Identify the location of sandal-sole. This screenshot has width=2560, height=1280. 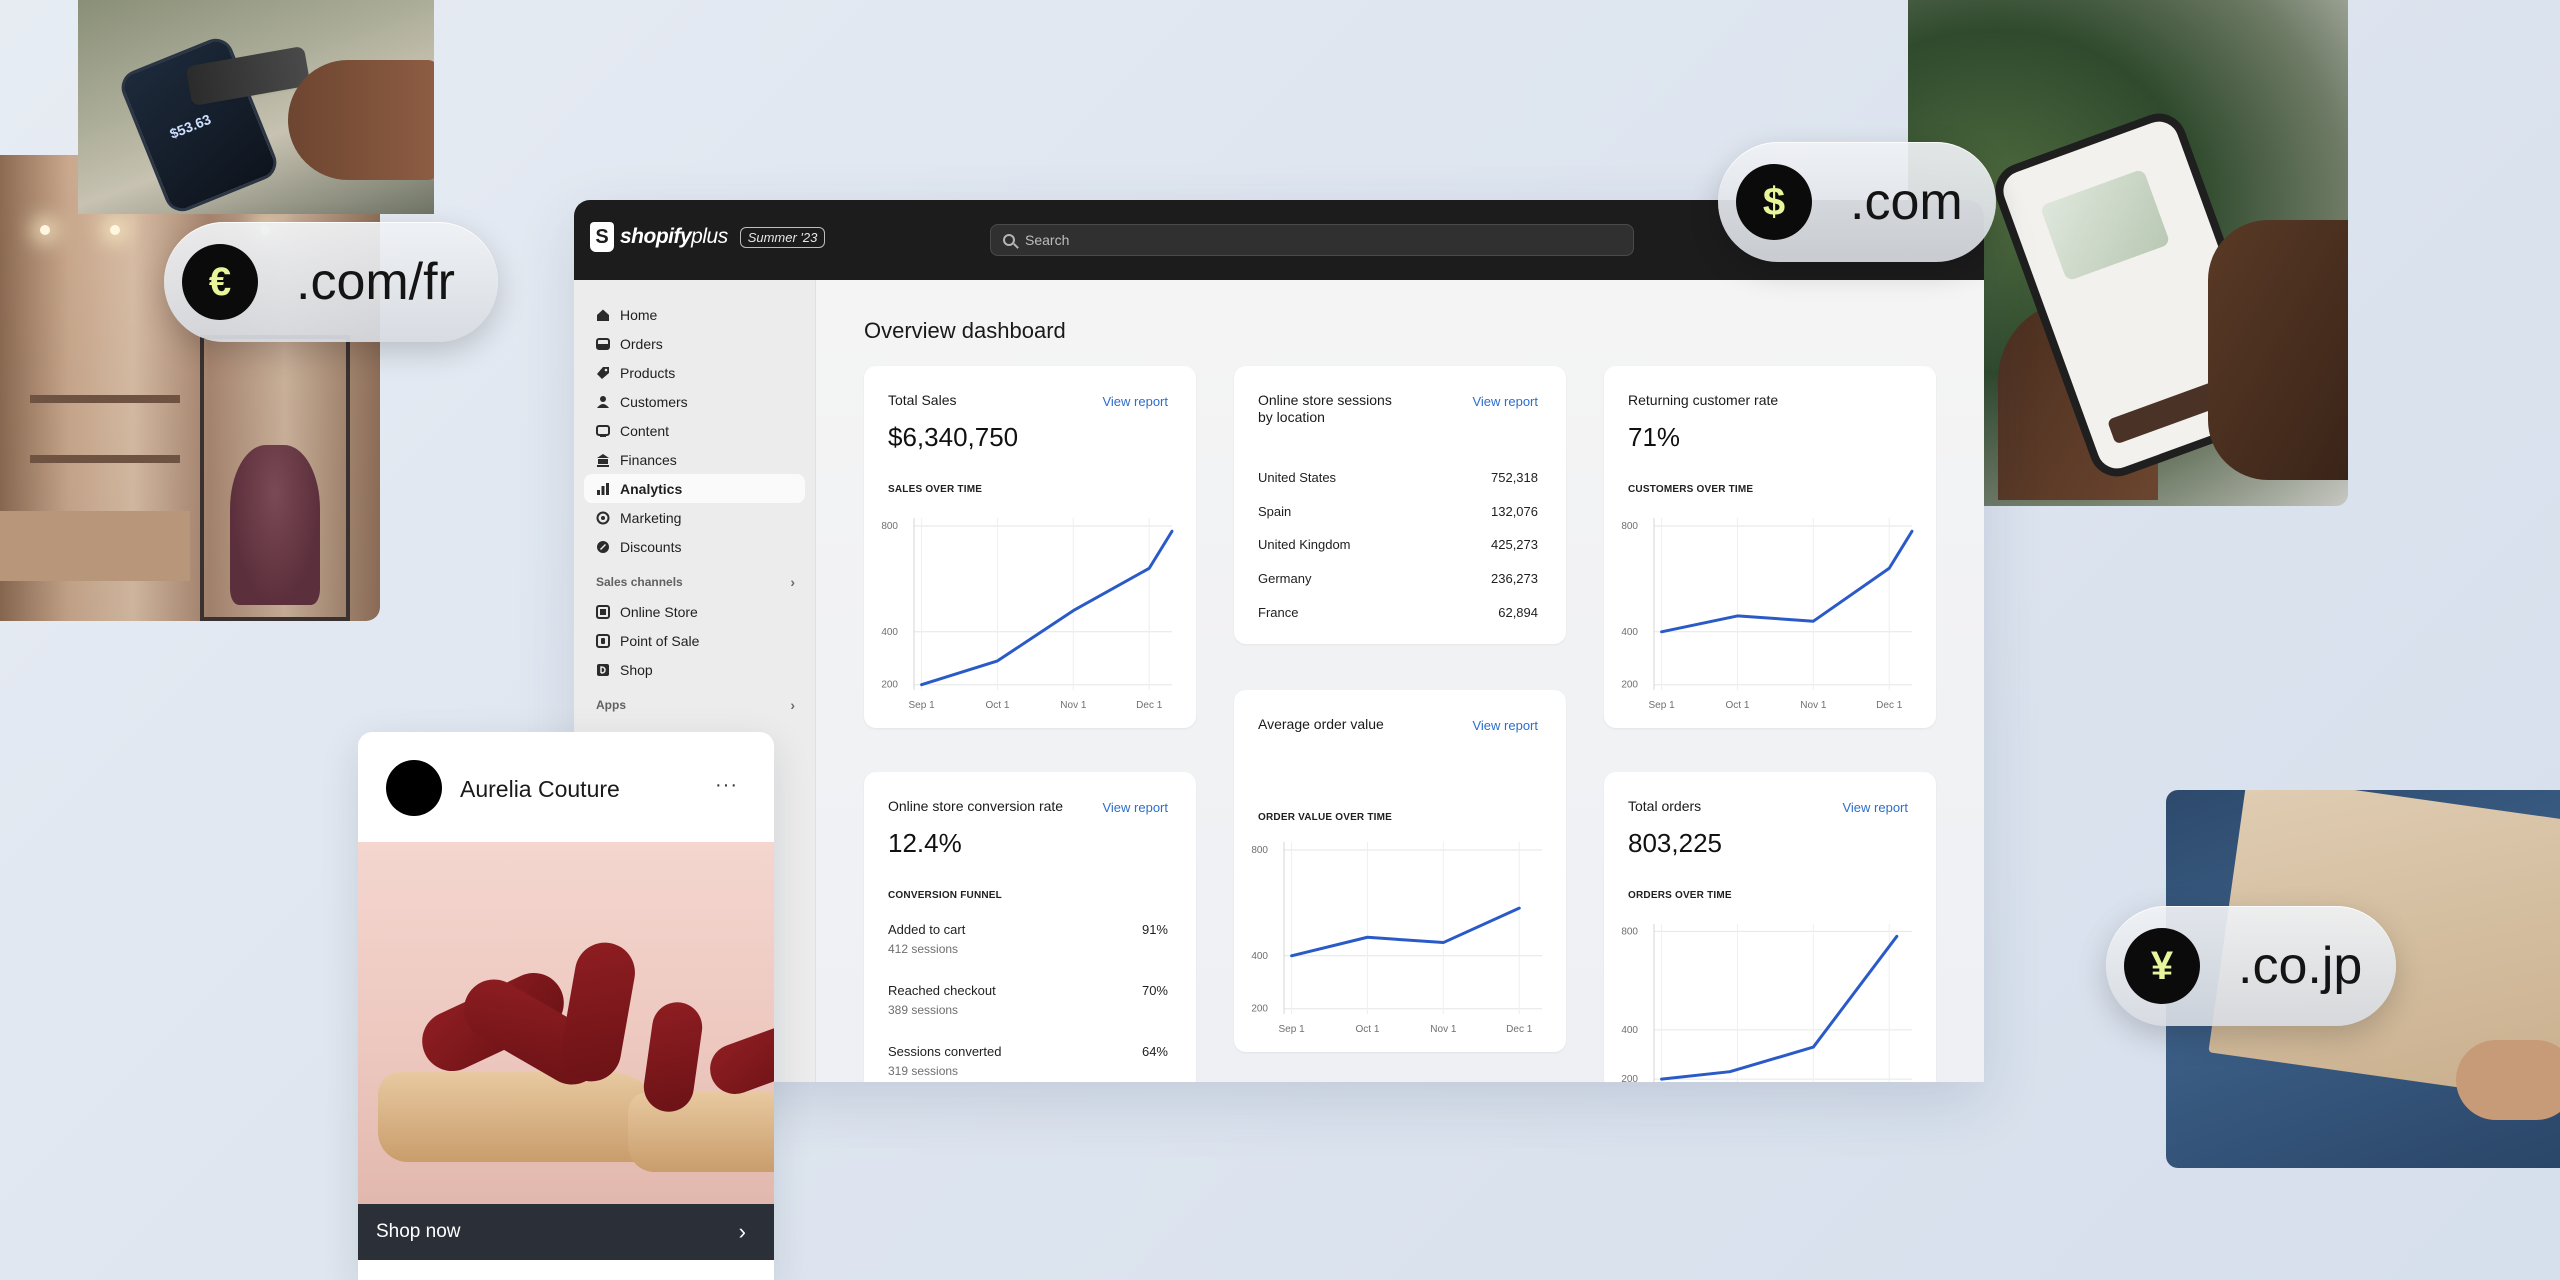
(523, 1117).